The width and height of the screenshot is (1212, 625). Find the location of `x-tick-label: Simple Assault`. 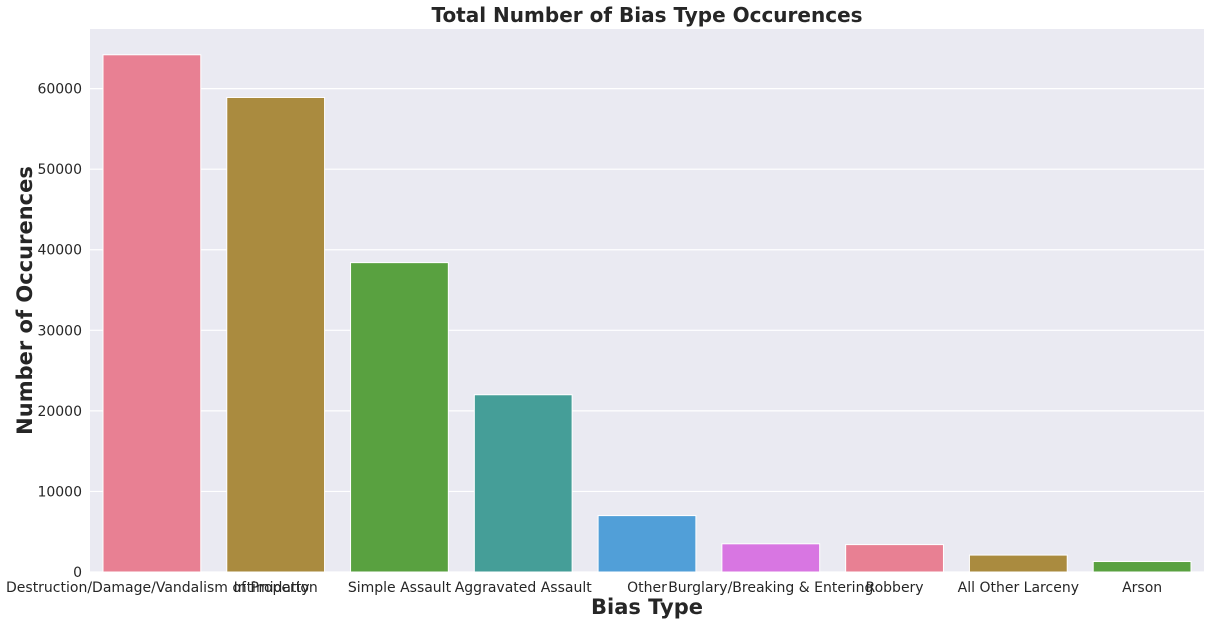

x-tick-label: Simple Assault is located at coordinates (400, 588).